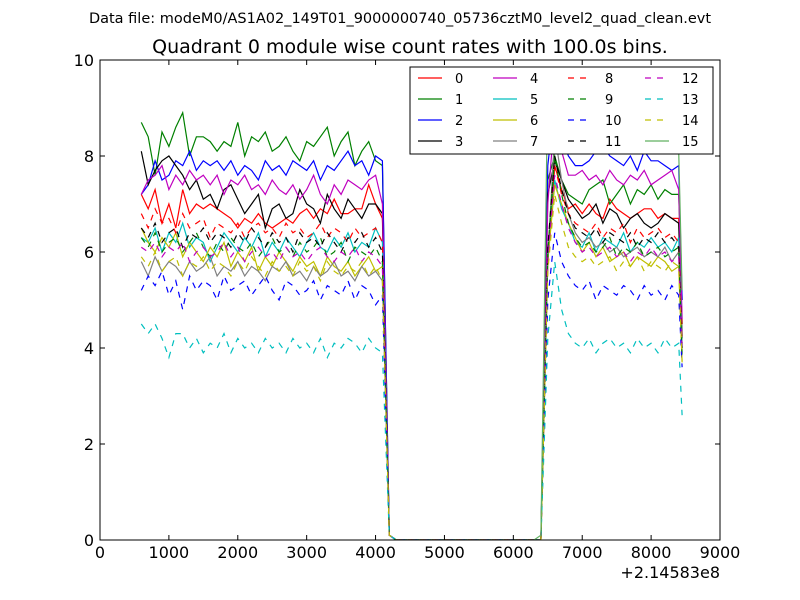  What do you see at coordinates (690, 142) in the screenshot?
I see `legend-label-15: 15` at bounding box center [690, 142].